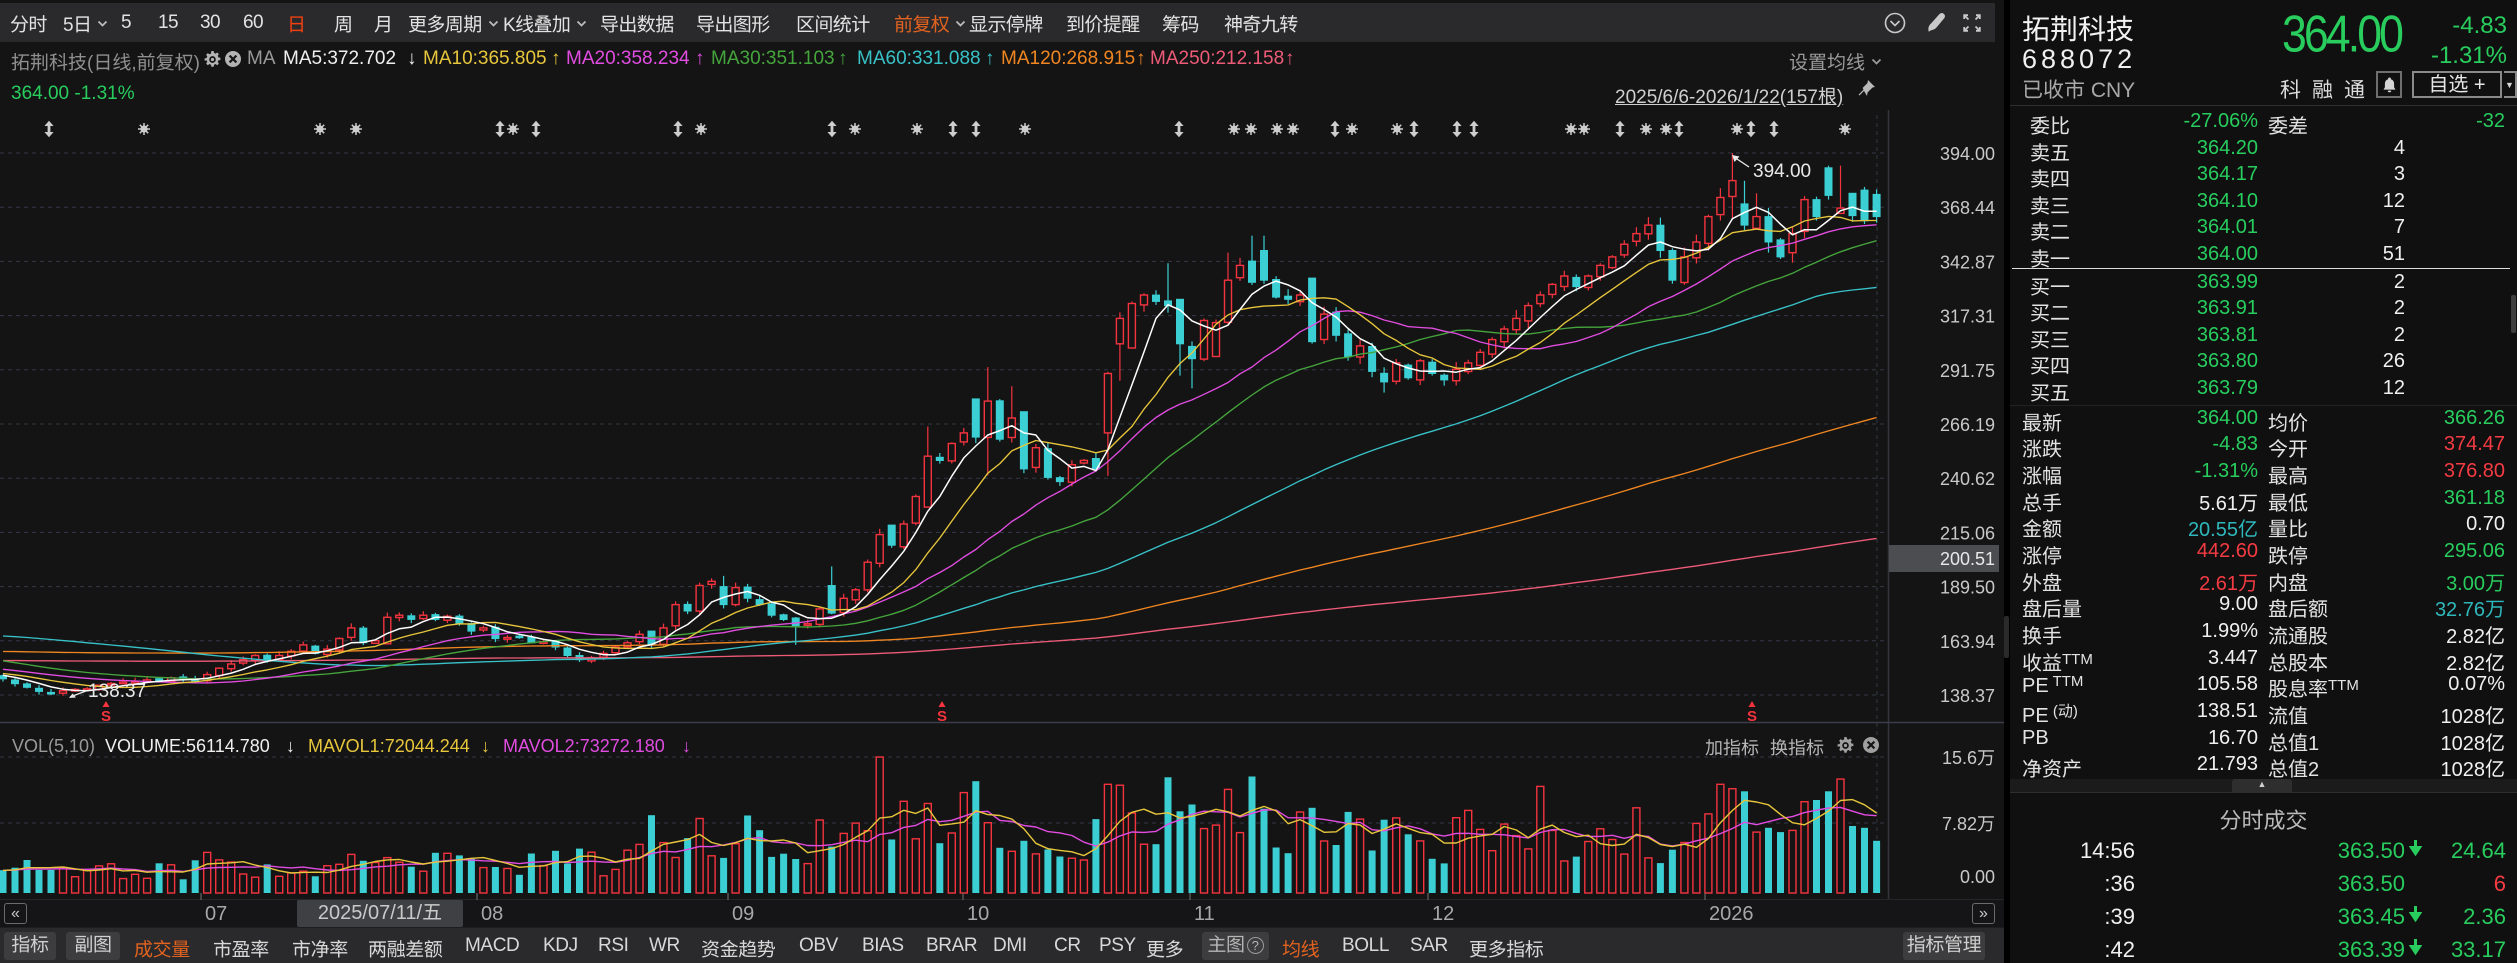  What do you see at coordinates (1967, 533) in the screenshot?
I see `svg-text: 215.06` at bounding box center [1967, 533].